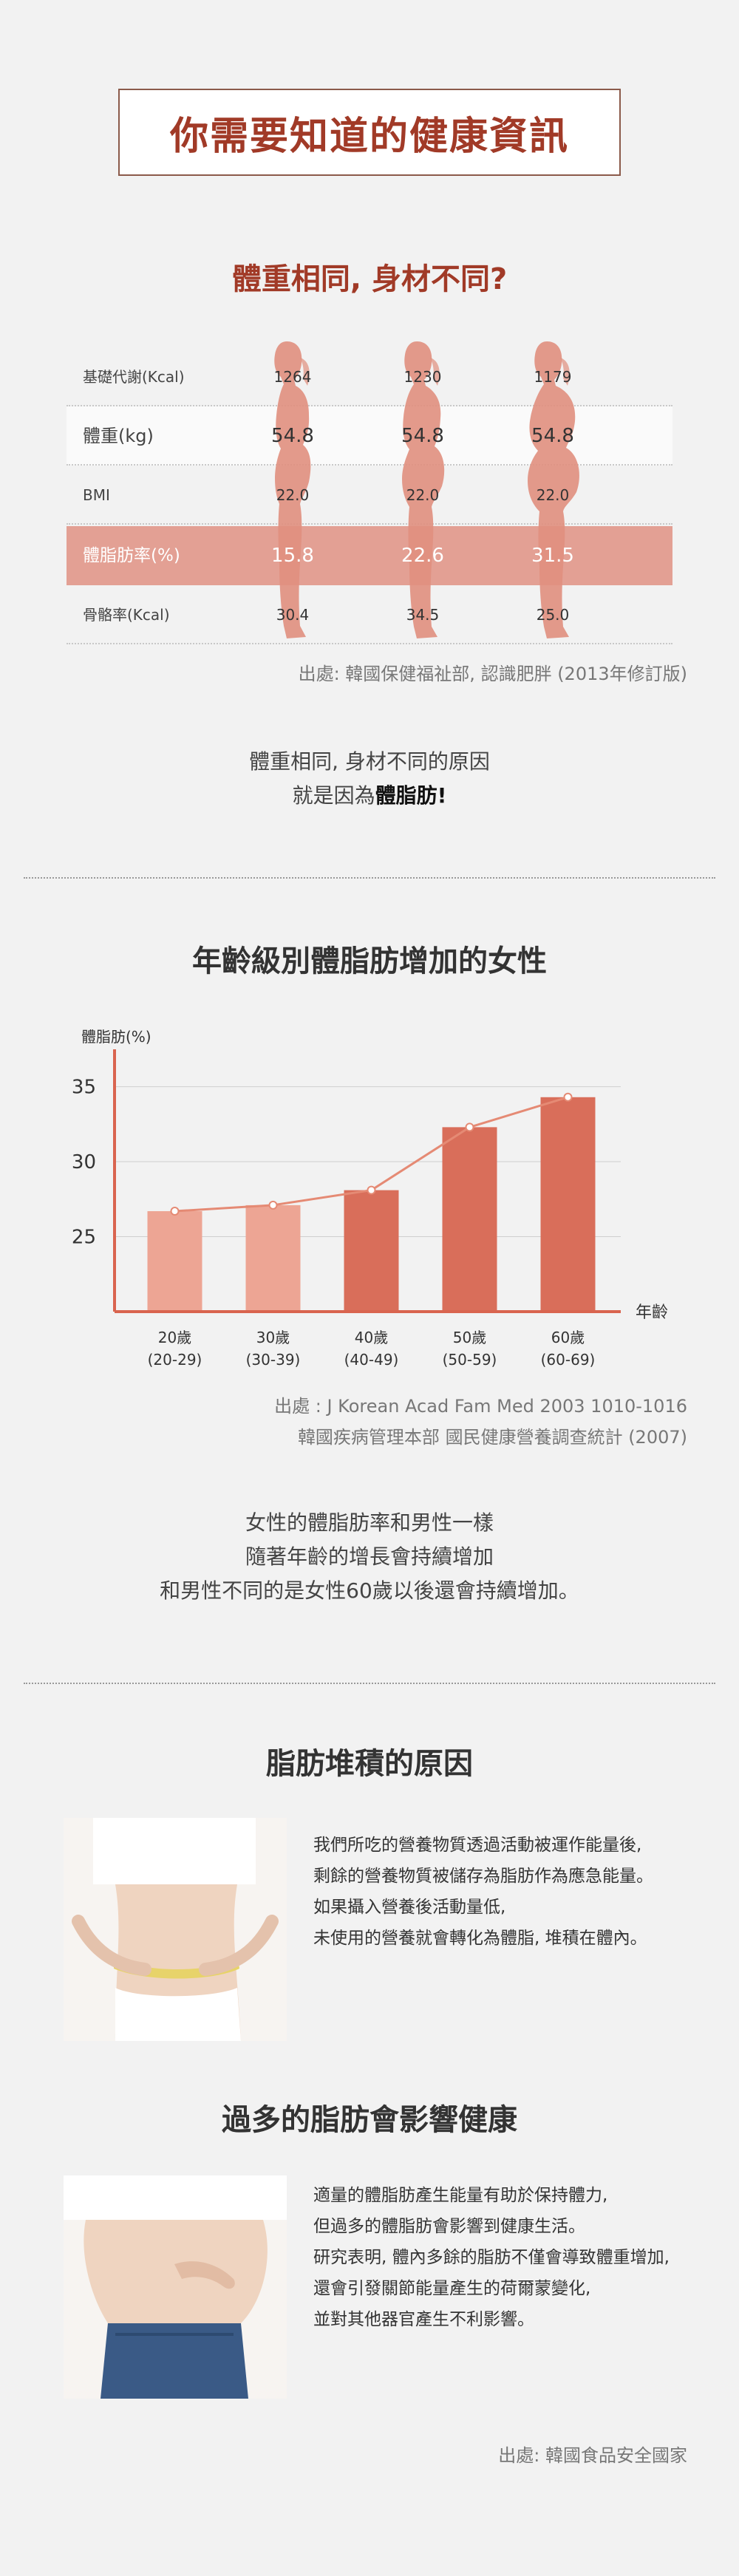  I want to click on section2-text-line: 隨著年齡的增長會持續增加, so click(369, 1556).